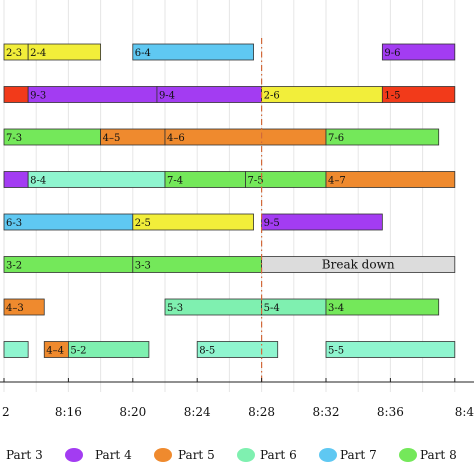 This screenshot has width=474, height=474. I want to click on task-bar: 2-4, so click(64, 52).